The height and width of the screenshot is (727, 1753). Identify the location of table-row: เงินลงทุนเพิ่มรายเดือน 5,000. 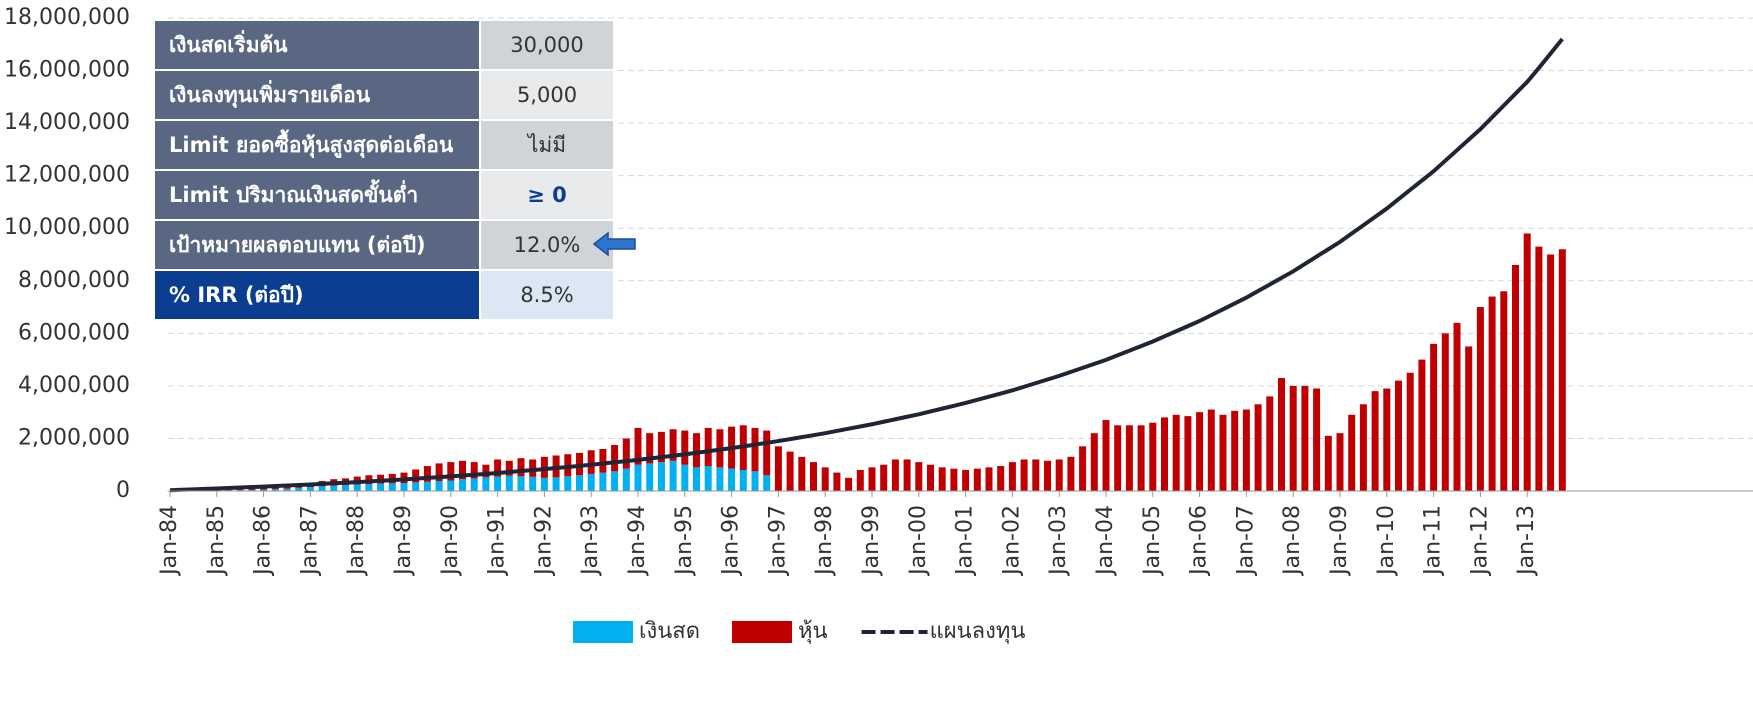
(384, 95).